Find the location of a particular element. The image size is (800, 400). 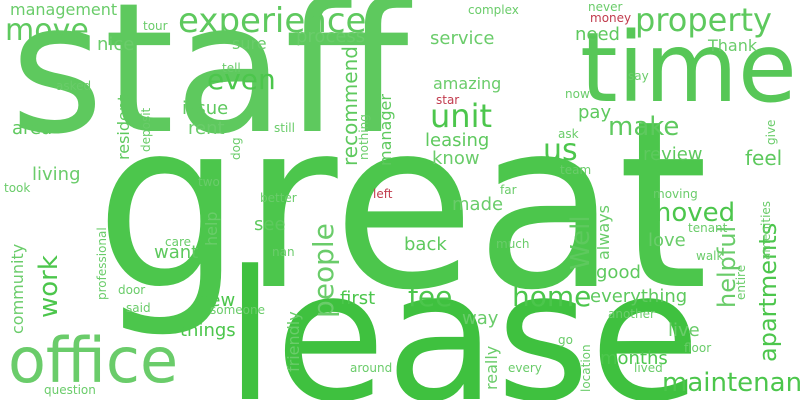

word-property: property is located at coordinates (703, 20).